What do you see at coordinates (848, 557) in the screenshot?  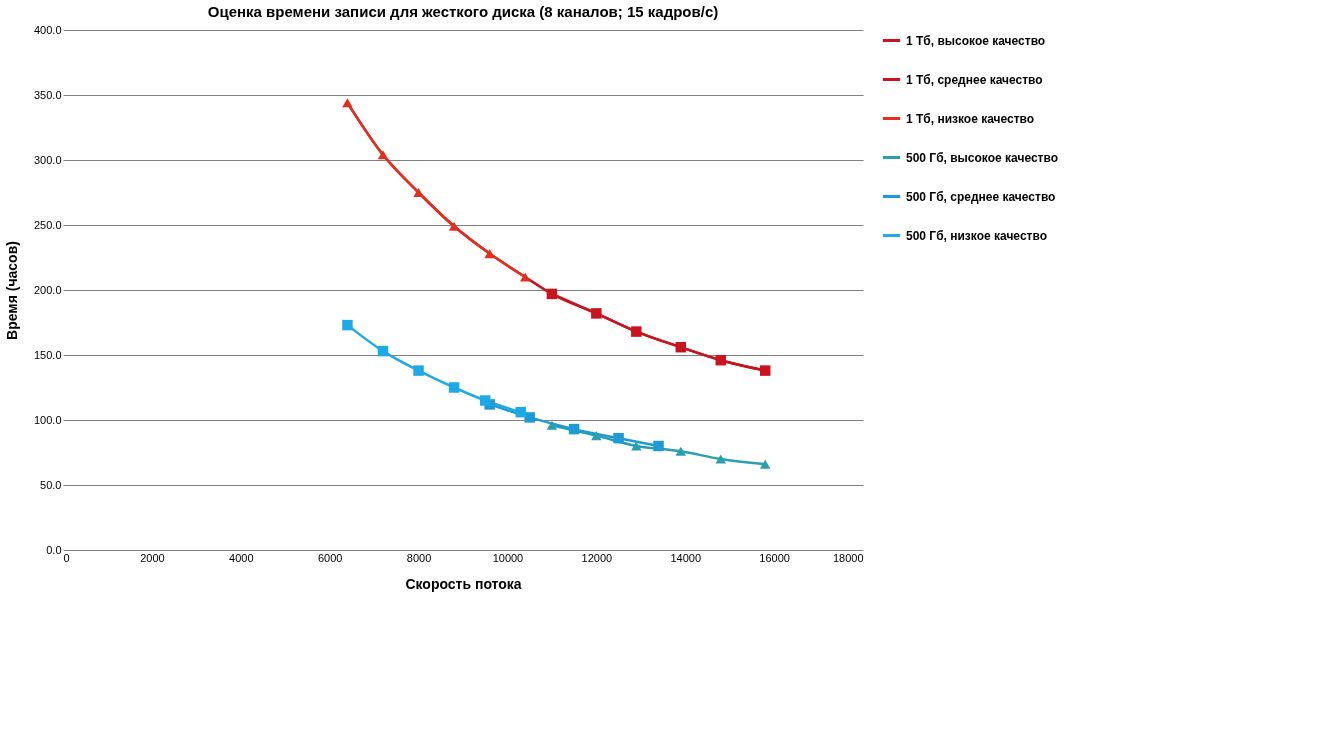 I see `x-tick-label: 18000` at bounding box center [848, 557].